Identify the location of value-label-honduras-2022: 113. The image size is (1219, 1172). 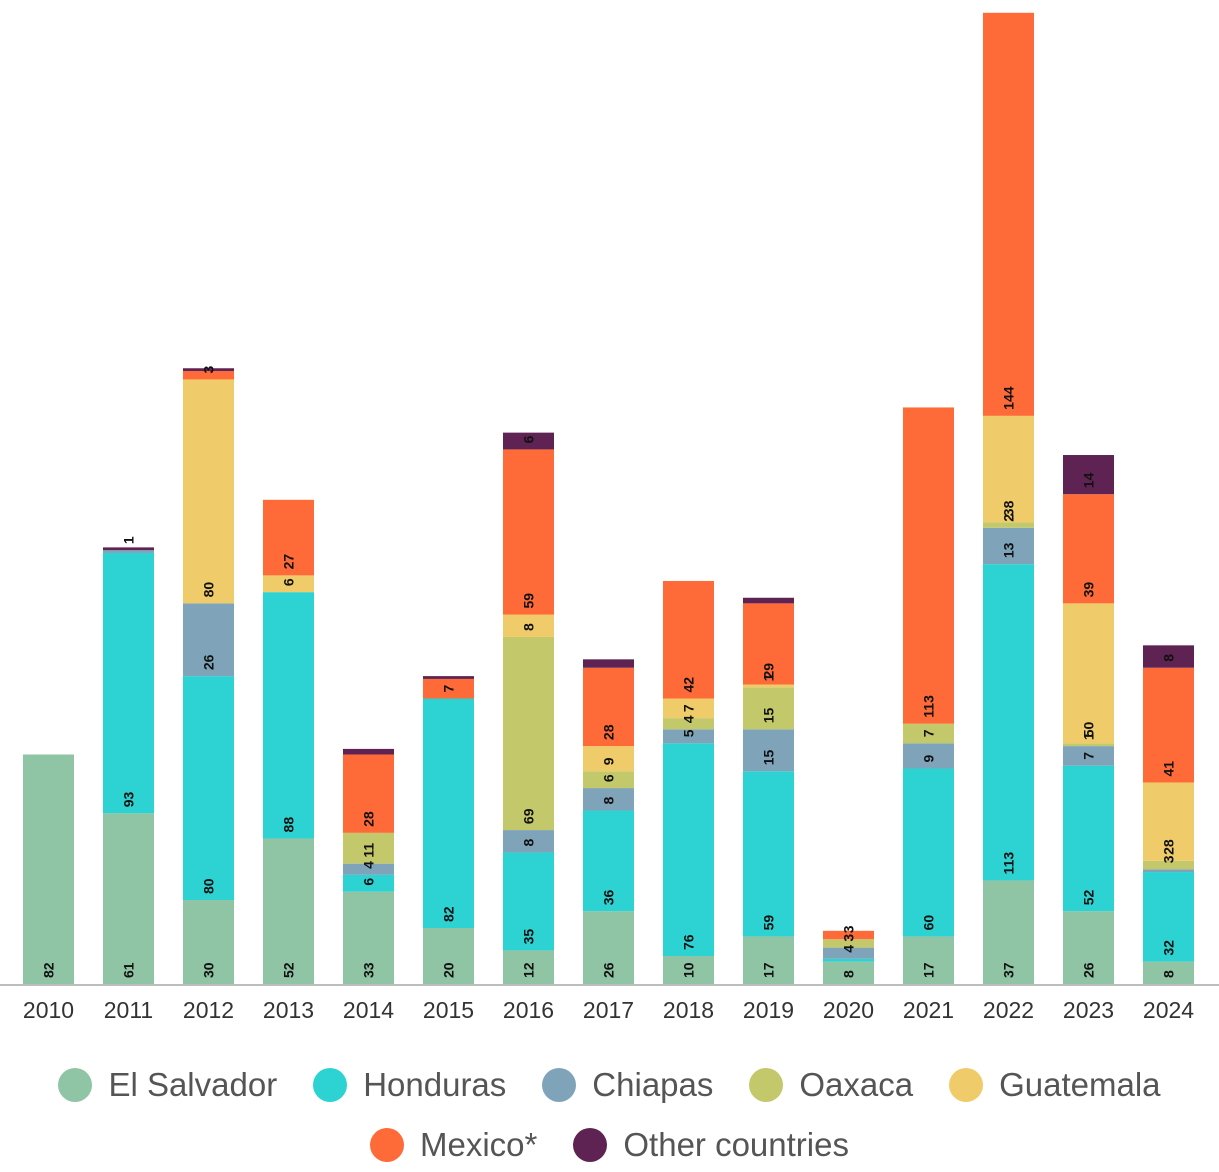
(1009, 863).